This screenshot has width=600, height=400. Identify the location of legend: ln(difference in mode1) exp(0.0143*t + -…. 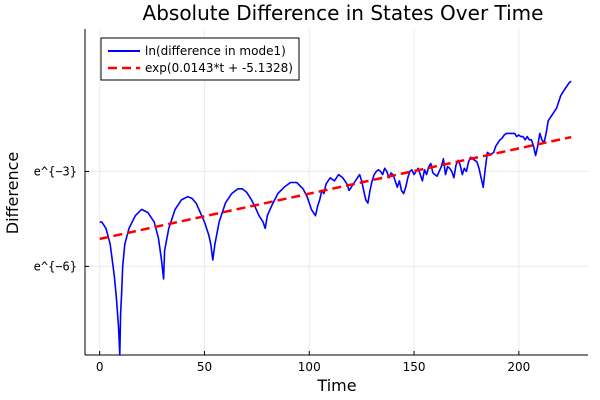
(200, 59).